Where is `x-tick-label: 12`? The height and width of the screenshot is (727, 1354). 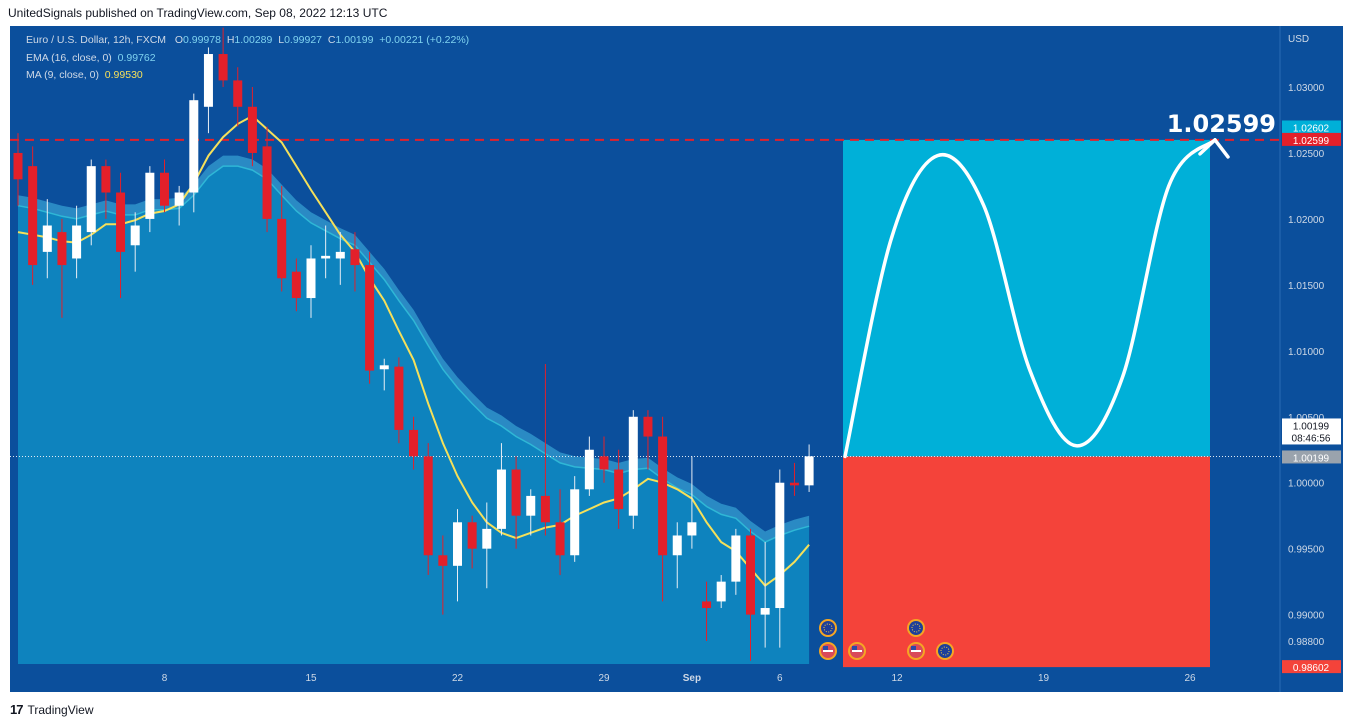
x-tick-label: 12 is located at coordinates (897, 678).